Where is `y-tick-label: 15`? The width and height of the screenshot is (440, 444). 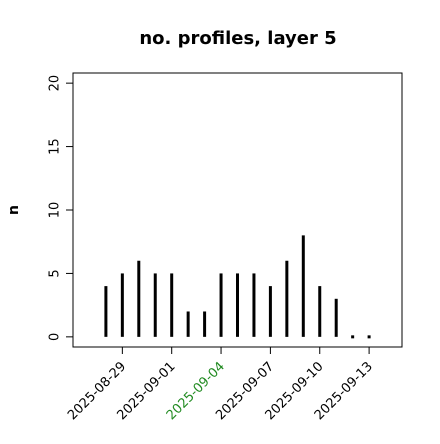 y-tick-label: 15 is located at coordinates (55, 146).